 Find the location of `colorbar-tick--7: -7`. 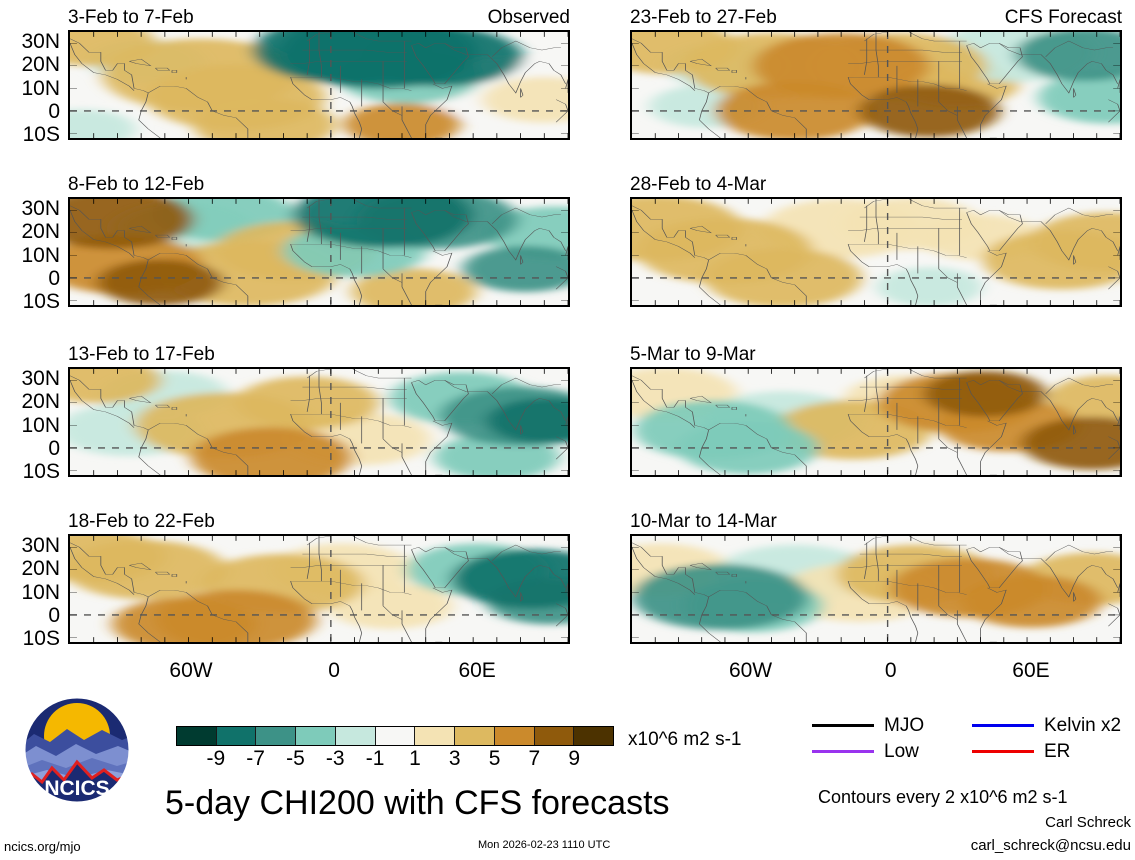

colorbar-tick--7: -7 is located at coordinates (255, 758).